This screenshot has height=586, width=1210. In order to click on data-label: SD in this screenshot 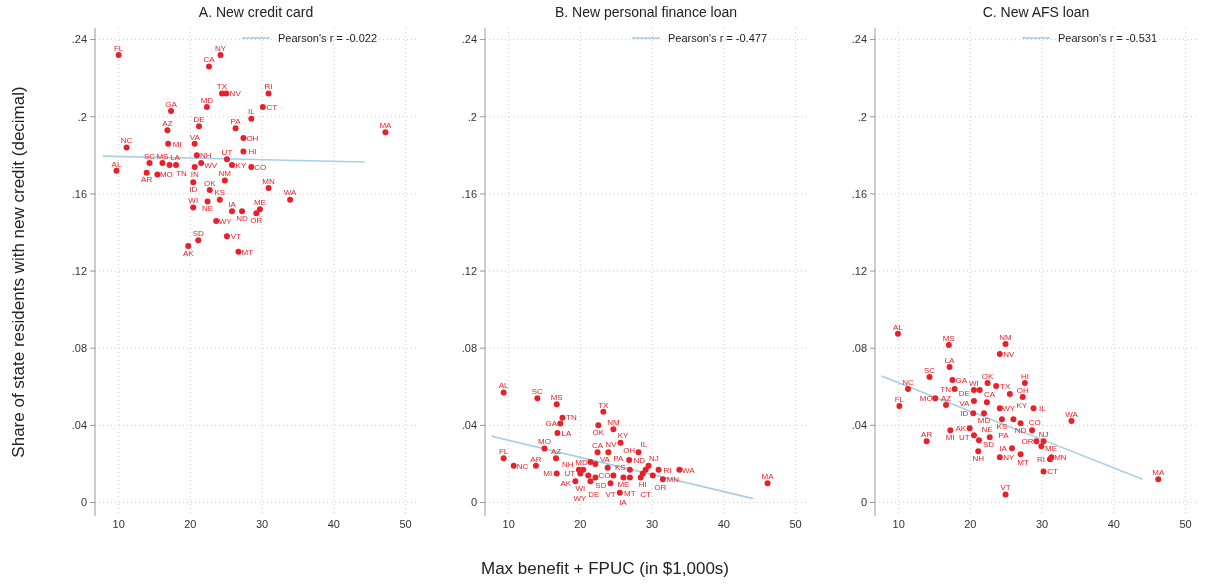, I will do `click(988, 445)`.